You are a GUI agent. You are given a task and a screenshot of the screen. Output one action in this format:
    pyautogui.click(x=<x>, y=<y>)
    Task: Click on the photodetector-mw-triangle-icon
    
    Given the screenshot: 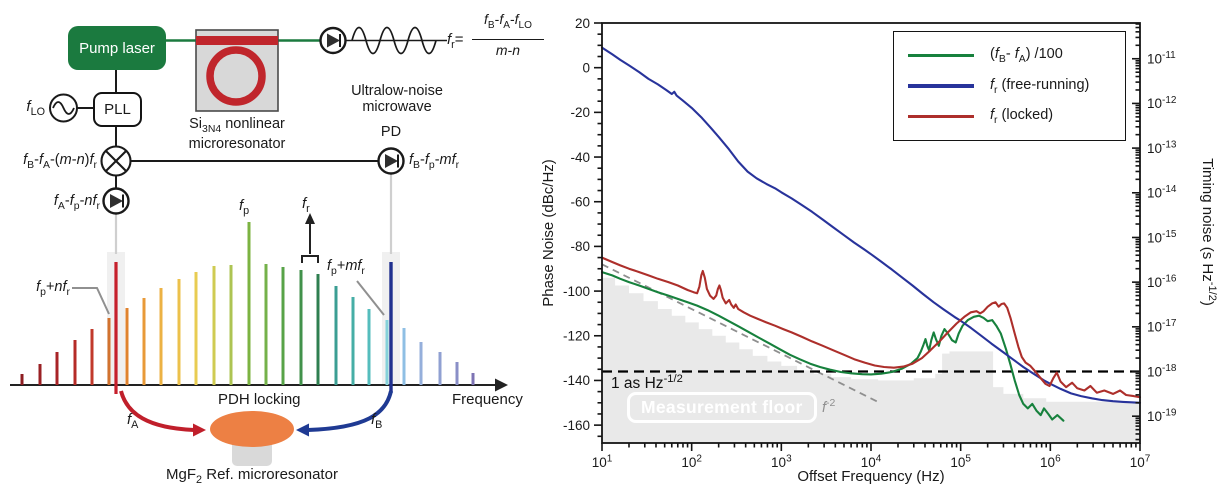 What is the action you would take?
    pyautogui.click(x=333, y=40)
    